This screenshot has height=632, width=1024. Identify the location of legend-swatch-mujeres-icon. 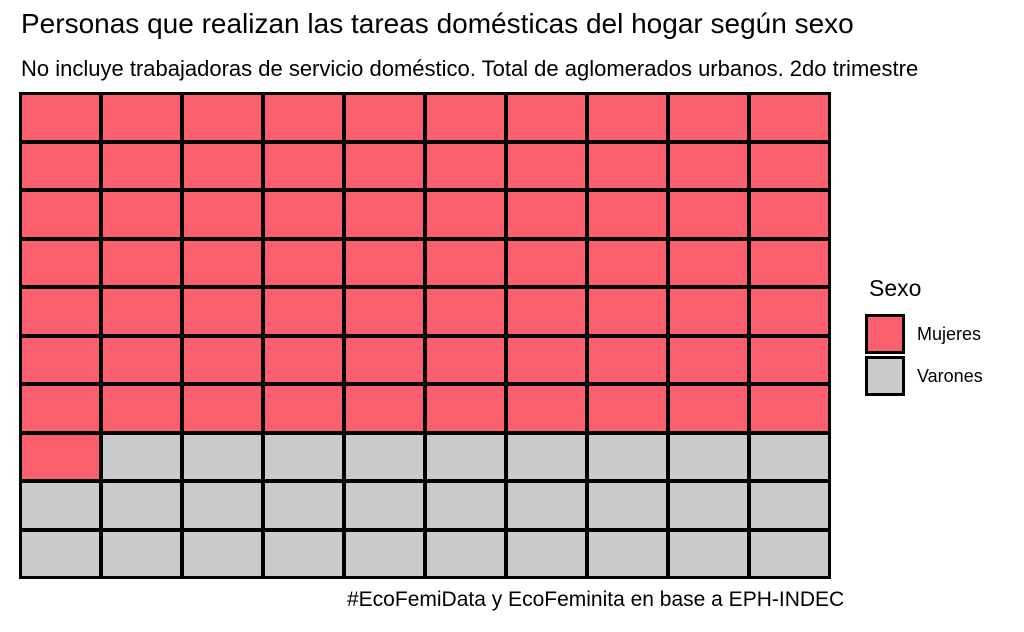
(885, 334).